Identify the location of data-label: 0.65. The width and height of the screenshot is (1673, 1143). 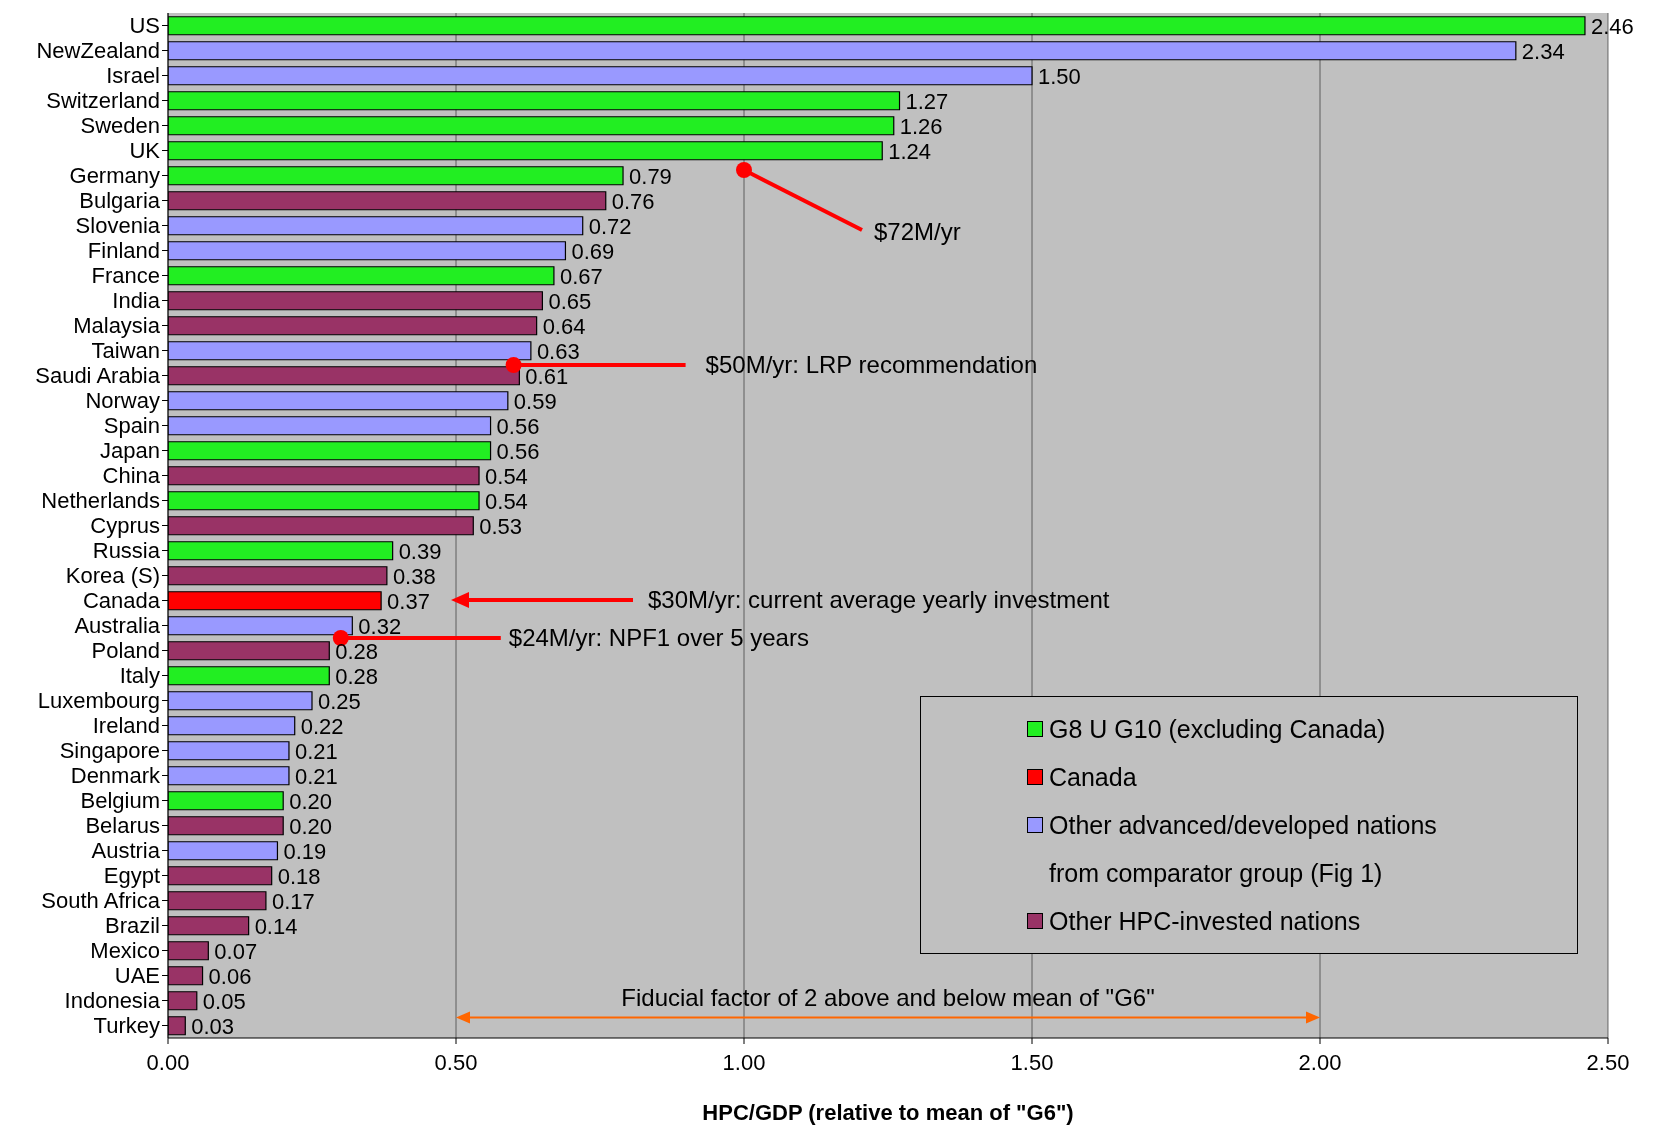
(570, 301).